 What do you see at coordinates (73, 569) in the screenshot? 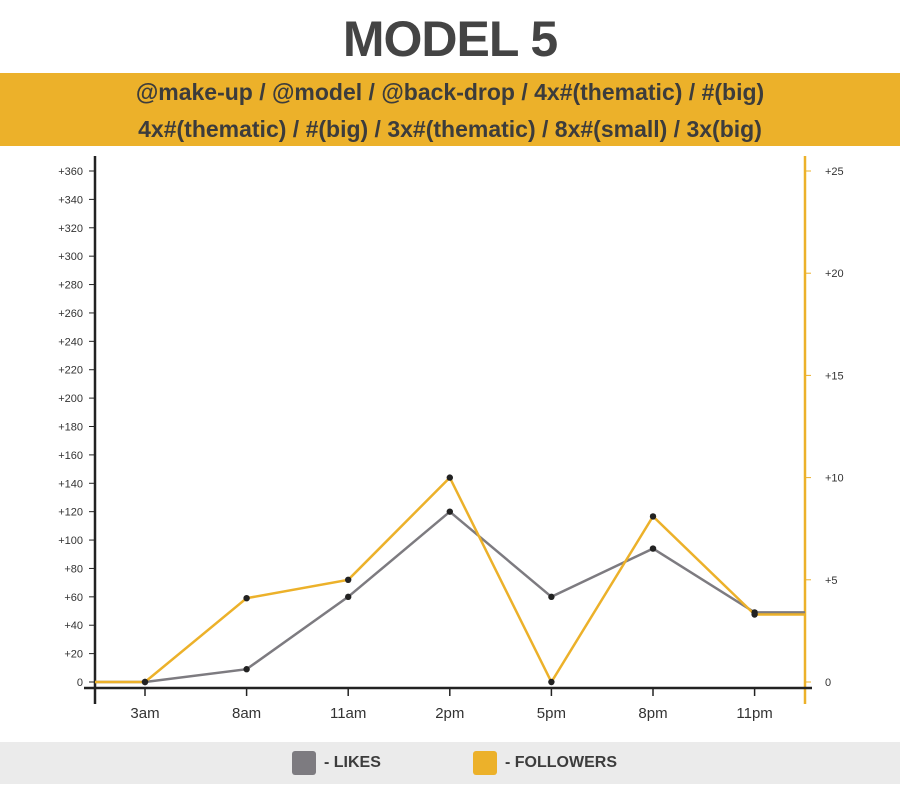
I see `left-tick-label: +80` at bounding box center [73, 569].